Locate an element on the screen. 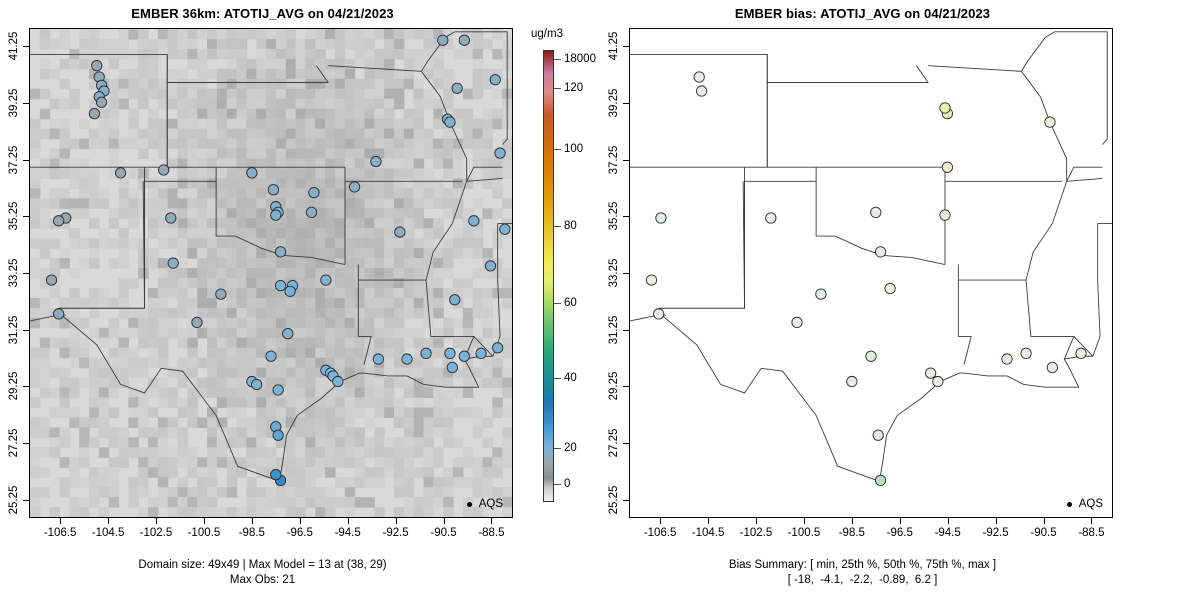  colorbar-tick-label: 40 is located at coordinates (570, 377).